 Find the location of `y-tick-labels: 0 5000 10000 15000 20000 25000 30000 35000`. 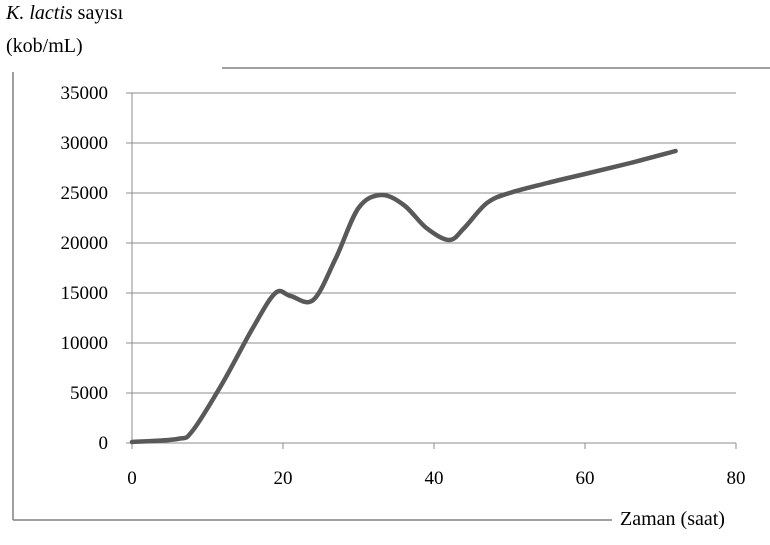

y-tick-labels: 0 5000 10000 15000 20000 25000 30000 35000 is located at coordinates (85, 268).